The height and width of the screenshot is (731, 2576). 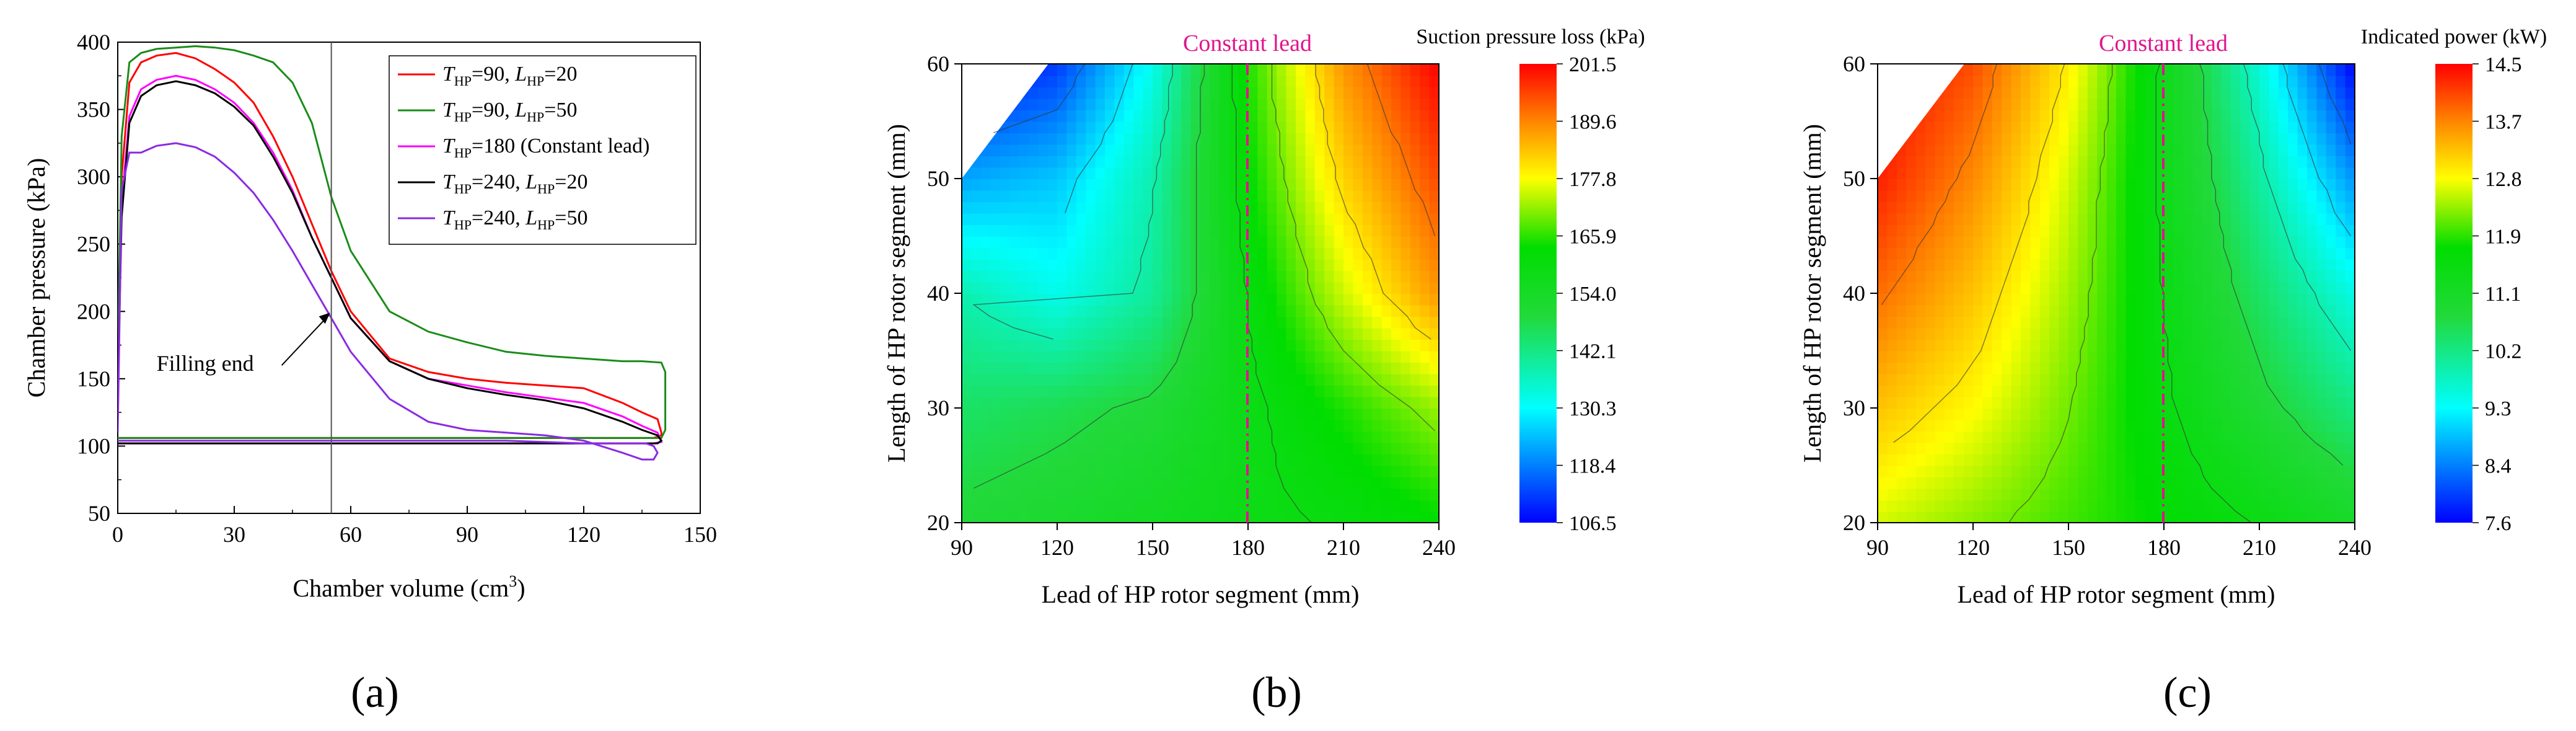 What do you see at coordinates (1854, 522) in the screenshot?
I see `y-tick-label: 20` at bounding box center [1854, 522].